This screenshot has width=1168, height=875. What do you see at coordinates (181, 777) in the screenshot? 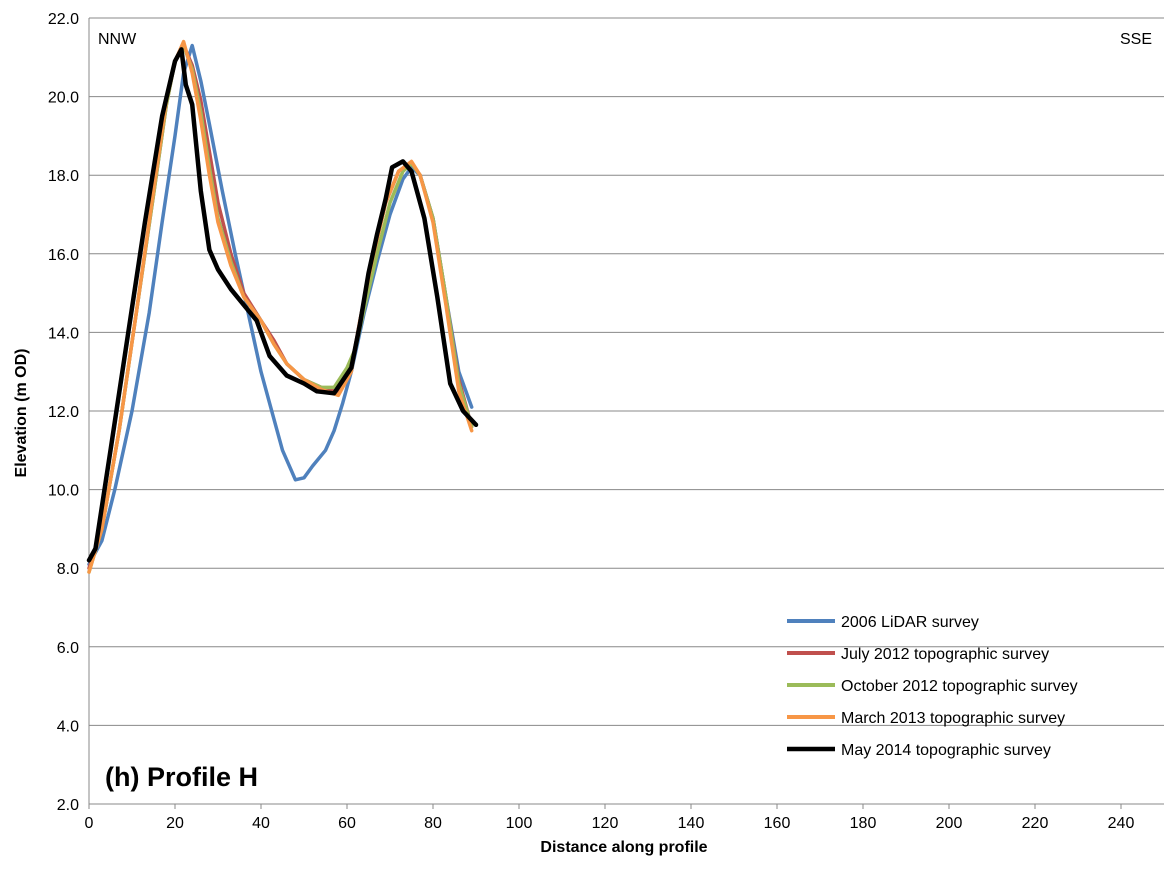
I see `panel-label: (h) Profile H` at bounding box center [181, 777].